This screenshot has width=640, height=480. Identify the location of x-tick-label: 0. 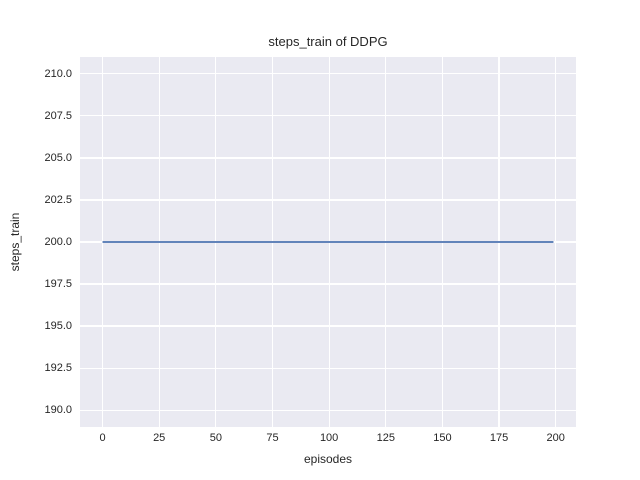
(102, 438).